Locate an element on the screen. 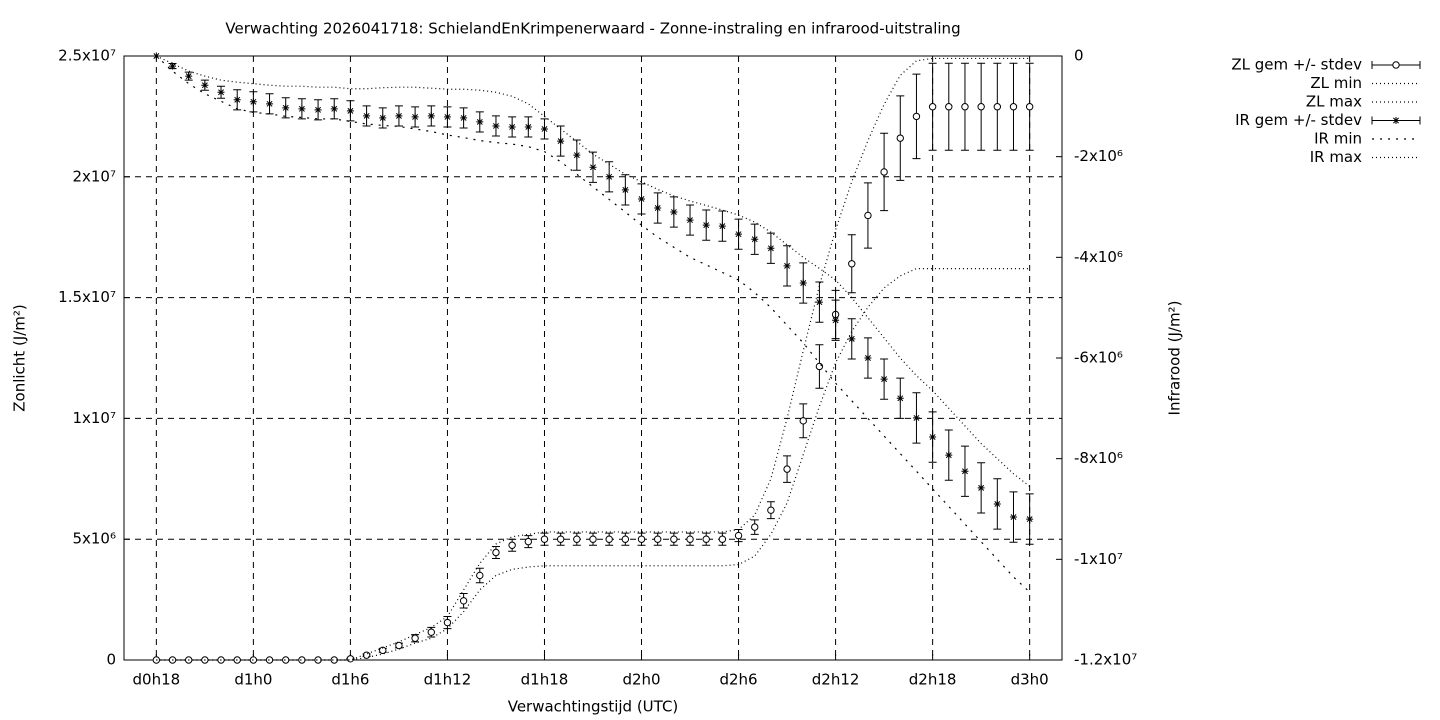 The image size is (1440, 720). legend-label: IR min is located at coordinates (1338, 139).